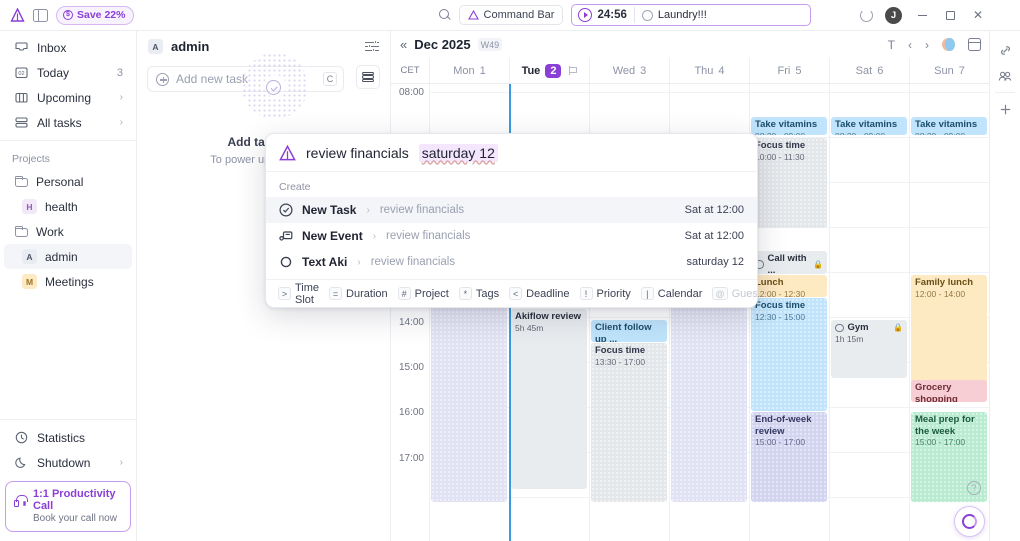  Describe the element at coordinates (1005, 50) in the screenshot. I see `link-icon` at that location.